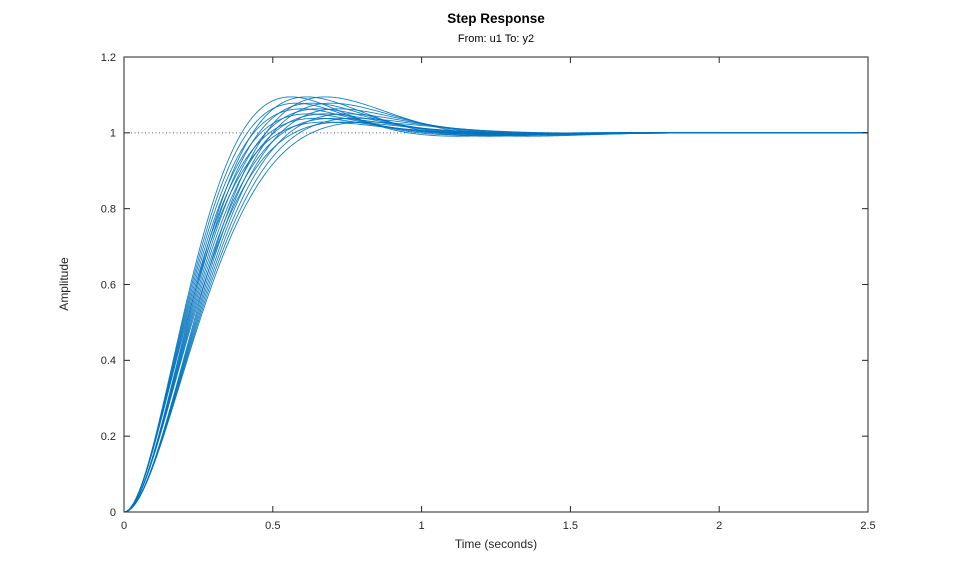 This screenshot has width=959, height=577. What do you see at coordinates (113, 134) in the screenshot?
I see `y-tick-label: 1` at bounding box center [113, 134].